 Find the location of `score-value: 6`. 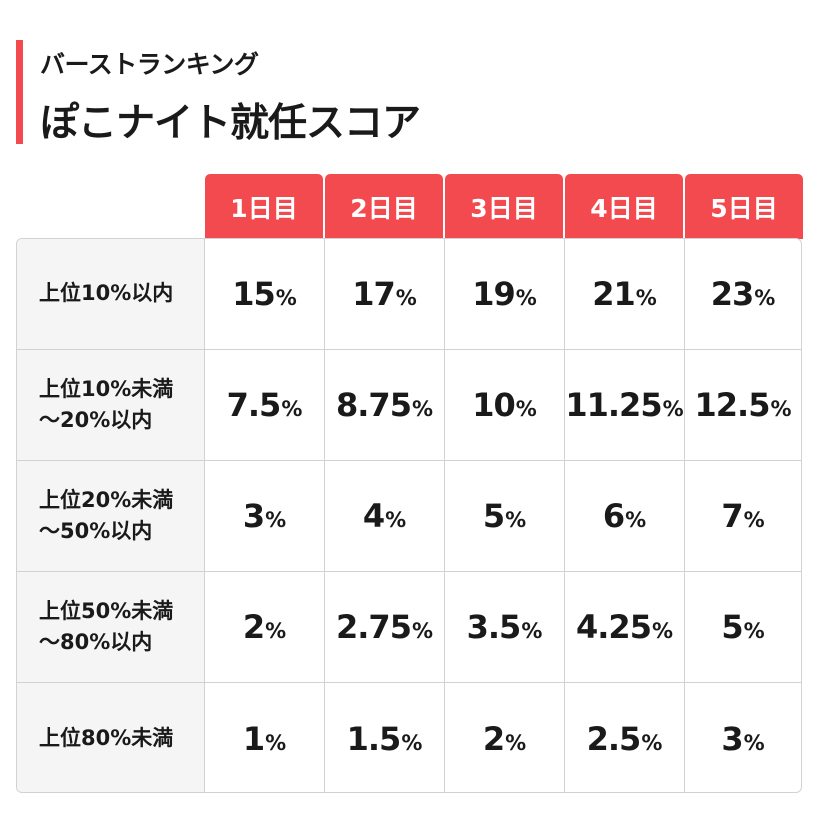

score-value: 6 is located at coordinates (613, 516).